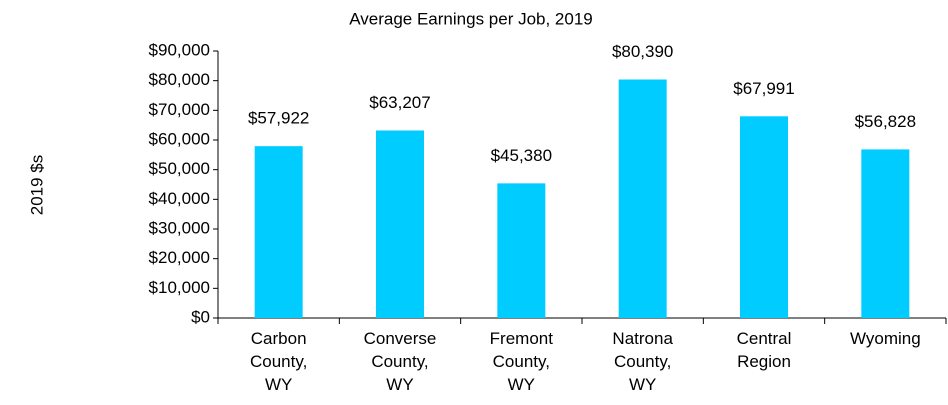 This screenshot has width=948, height=405. What do you see at coordinates (179, 227) in the screenshot?
I see `y-tick-label: $30,000` at bounding box center [179, 227].